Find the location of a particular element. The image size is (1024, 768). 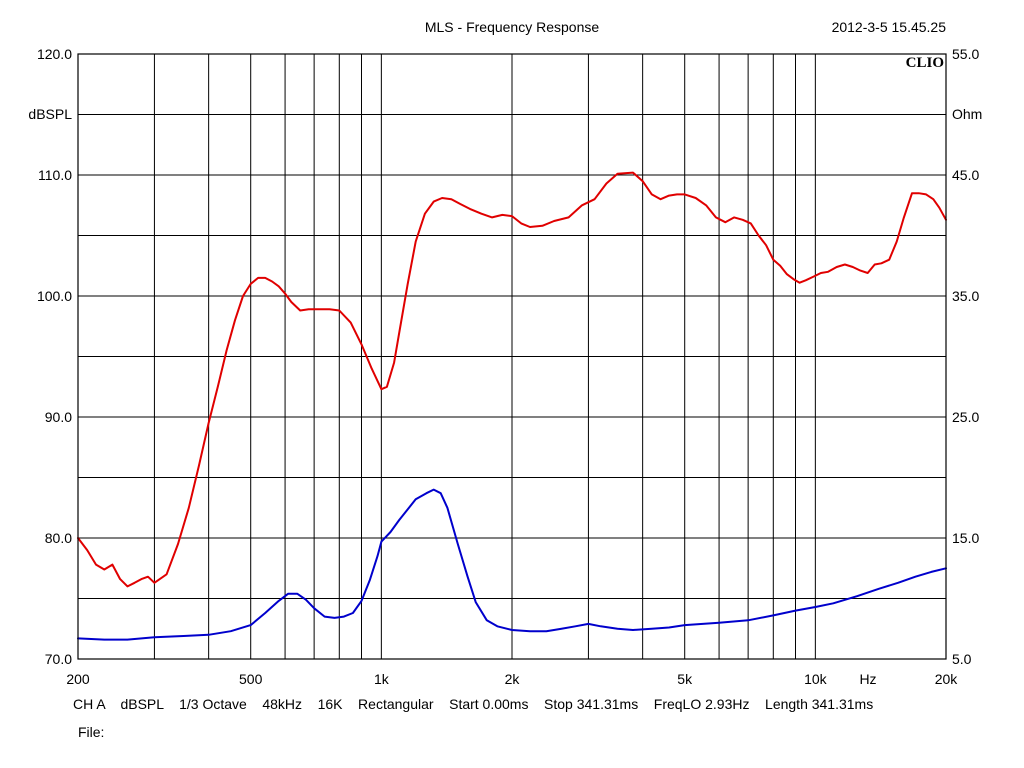

y2-tick-label-2: 35.0 is located at coordinates (965, 296).